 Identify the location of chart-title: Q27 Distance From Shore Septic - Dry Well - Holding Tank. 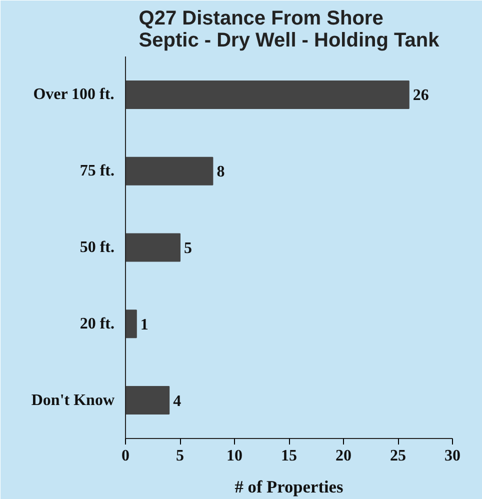
(289, 30).